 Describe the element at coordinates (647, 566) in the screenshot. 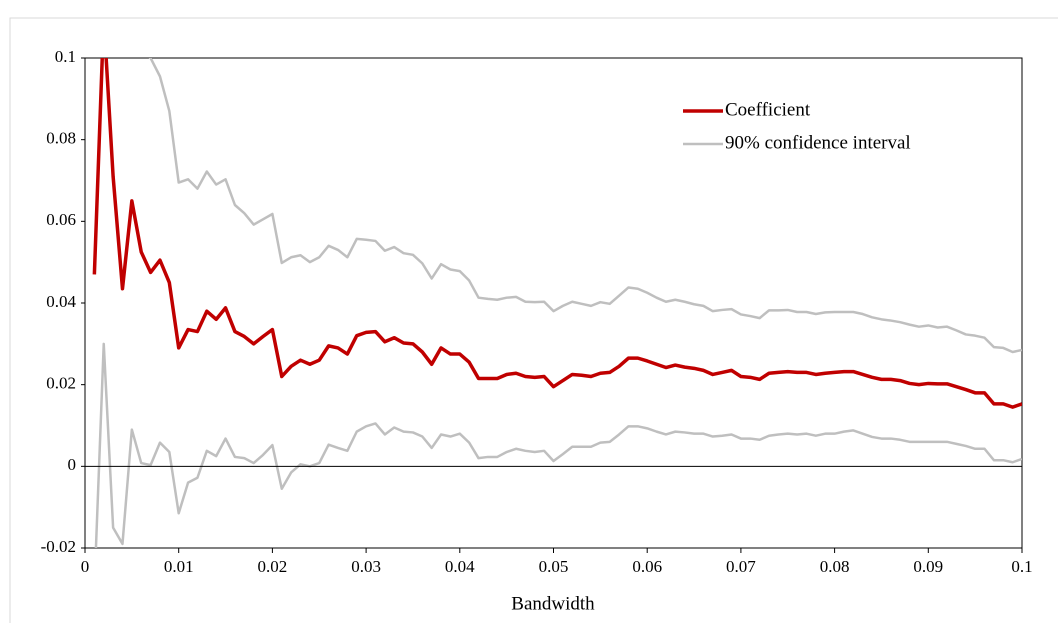

I see `x-tick-label: 0.06` at that location.